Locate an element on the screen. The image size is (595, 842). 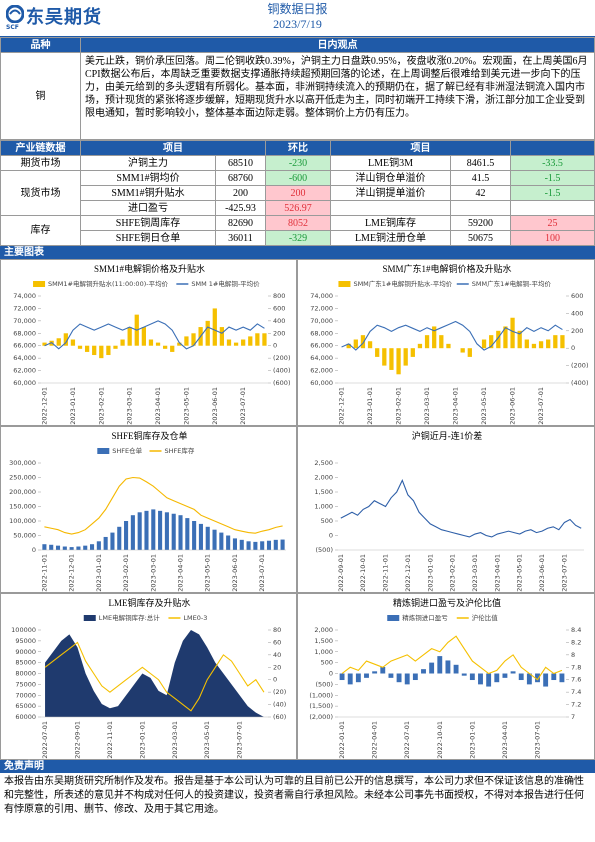
y-tick-label: 60,000 is located at coordinates (24, 383).